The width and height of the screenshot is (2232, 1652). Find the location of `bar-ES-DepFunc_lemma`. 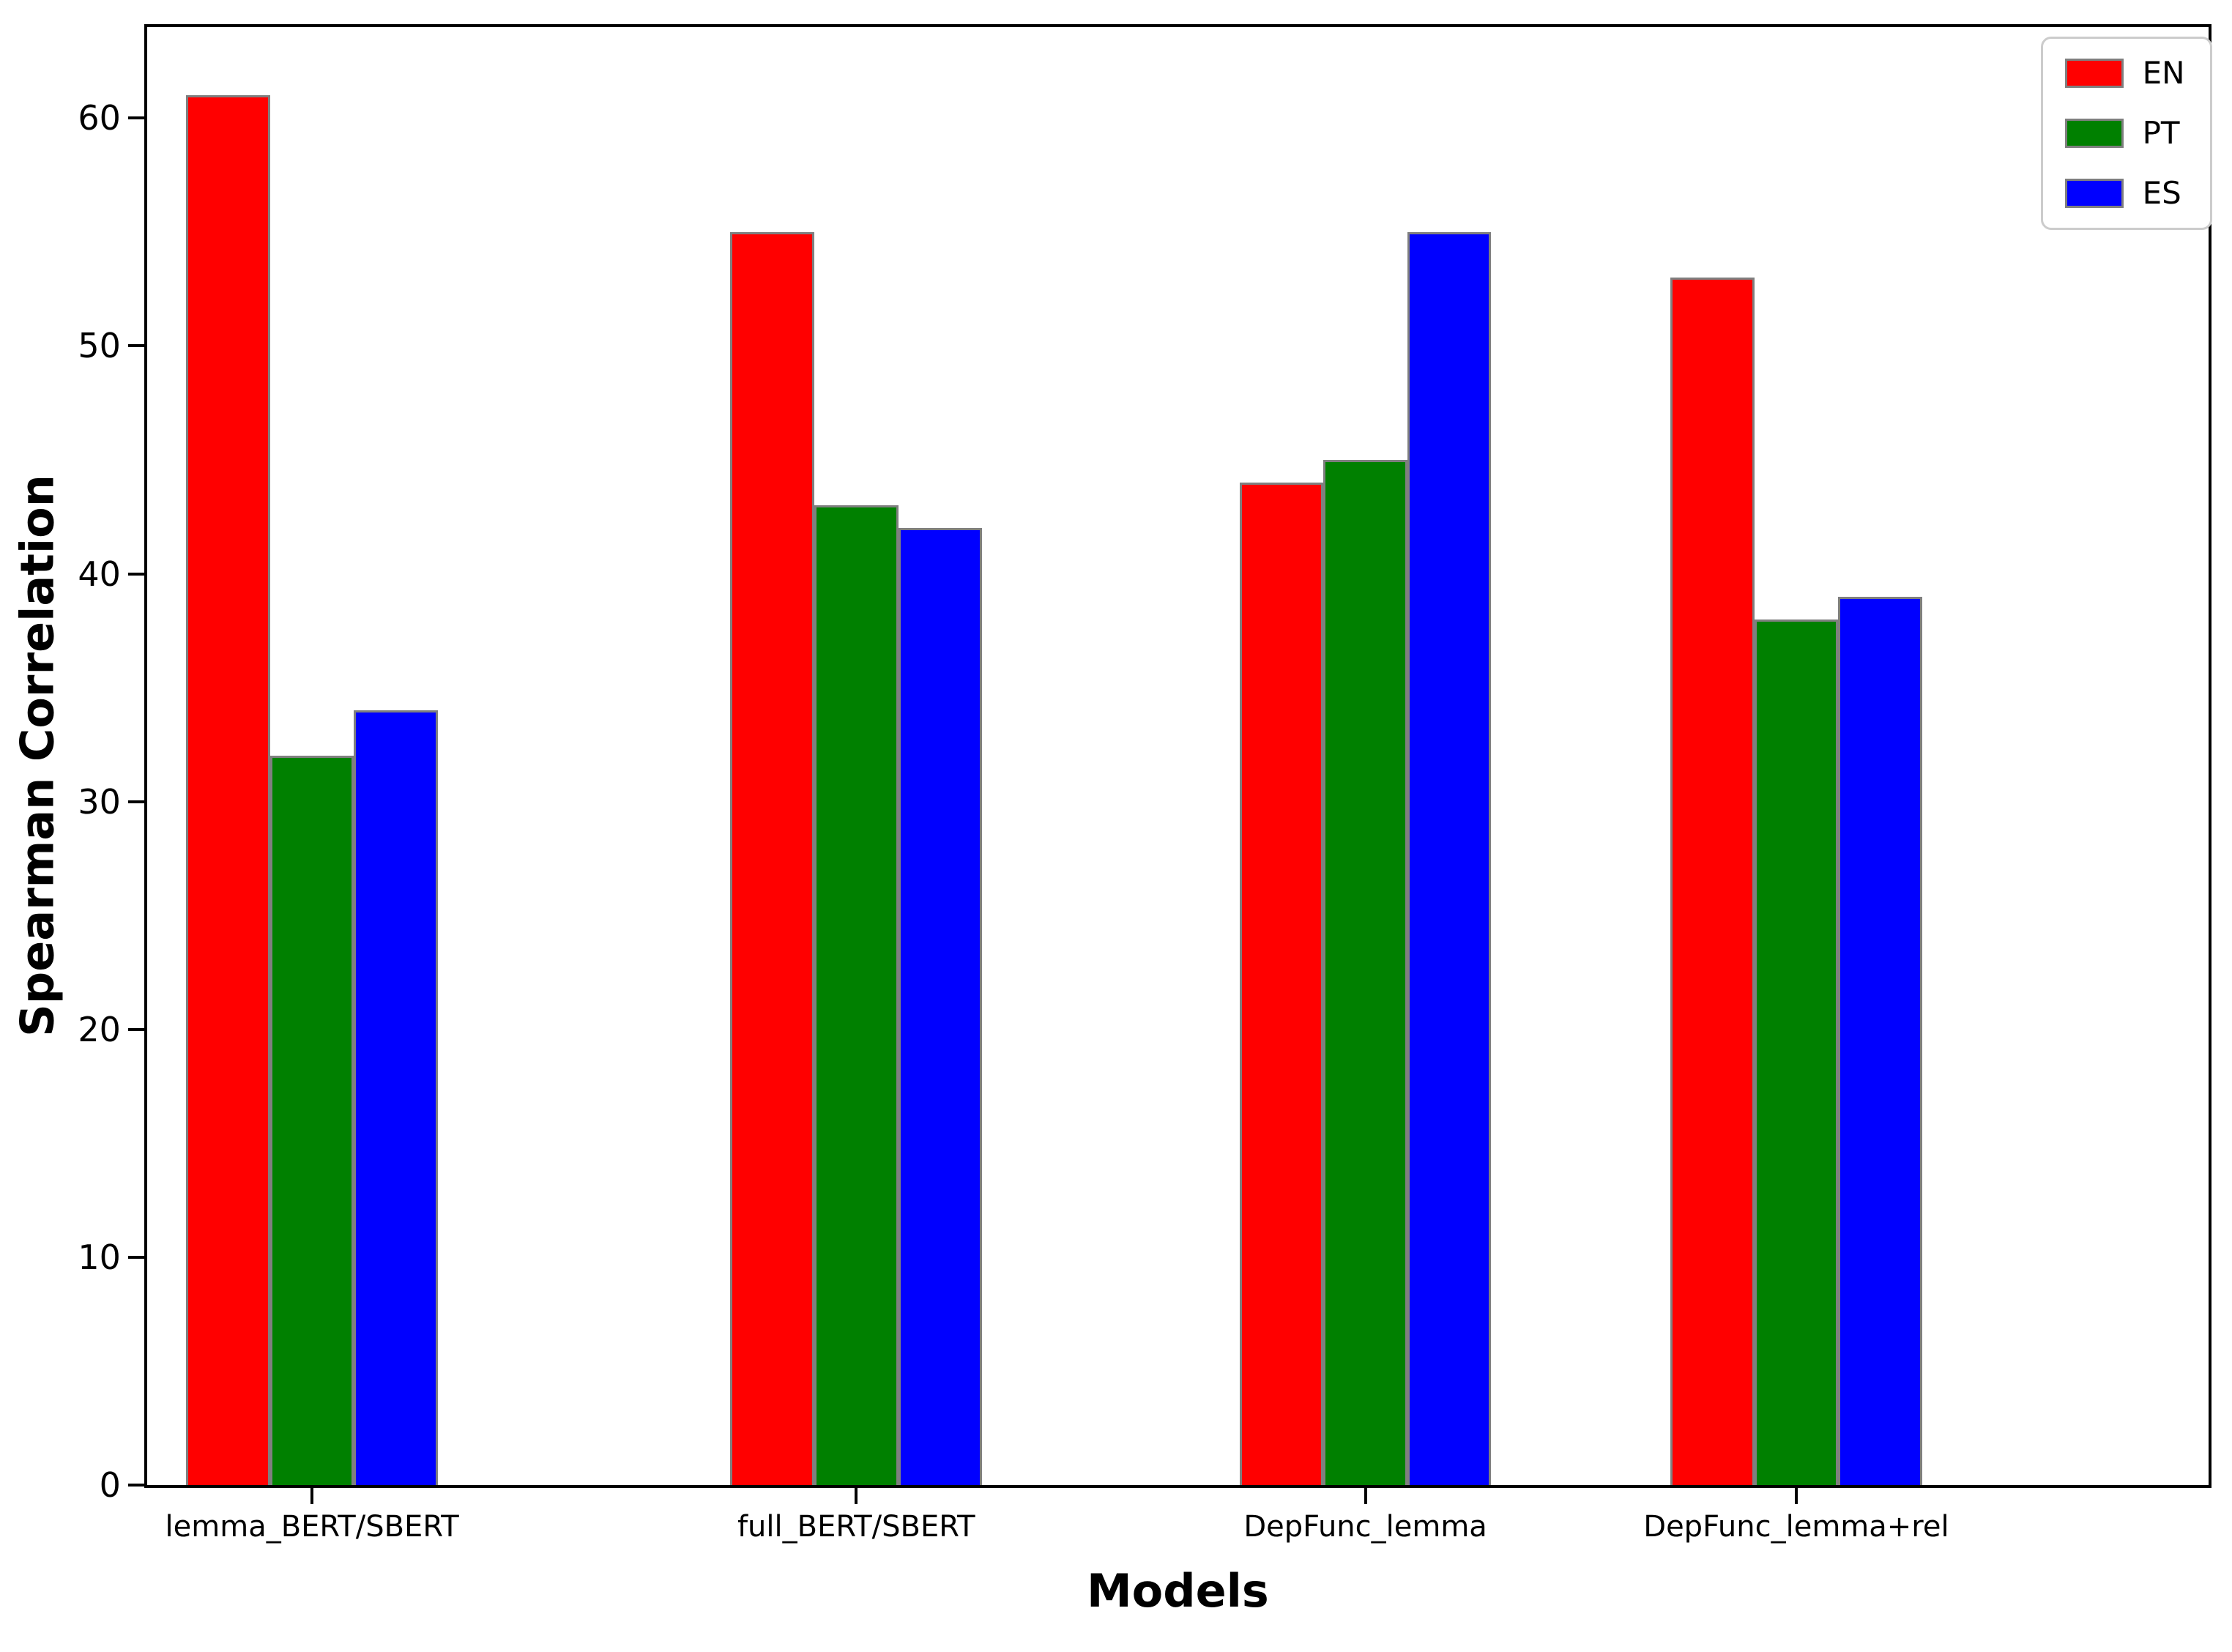

bar-ES-DepFunc_lemma is located at coordinates (1449, 858).